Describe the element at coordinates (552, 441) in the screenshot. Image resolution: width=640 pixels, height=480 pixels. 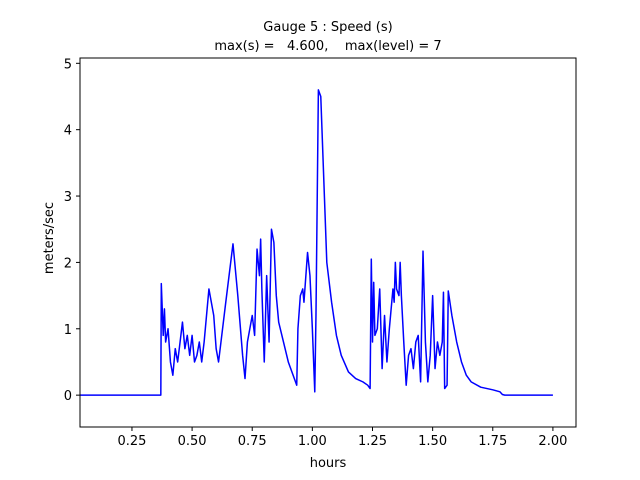
I see `x-tick-label: 2.00` at that location.